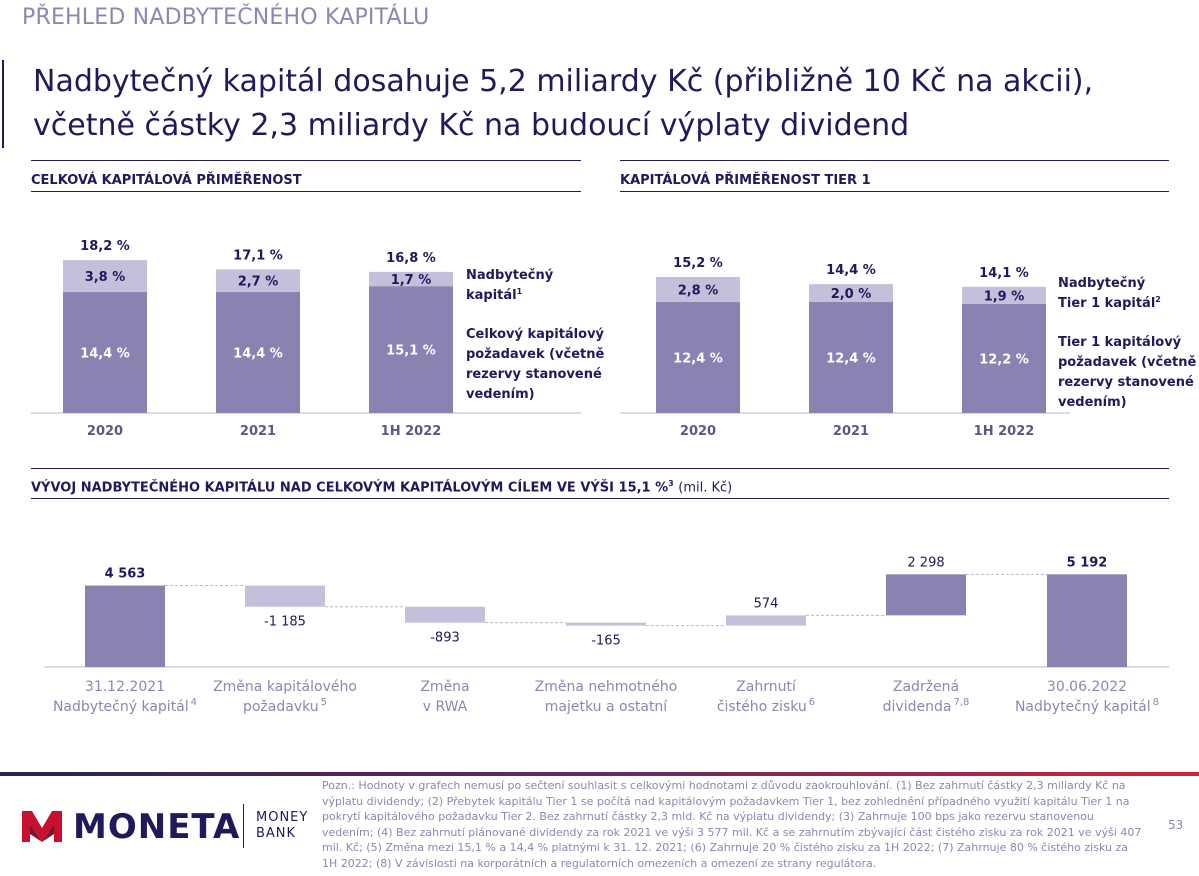 This screenshot has width=1199, height=876. What do you see at coordinates (926, 687) in the screenshot?
I see `waterfall-tick-label: Zadržená` at bounding box center [926, 687].